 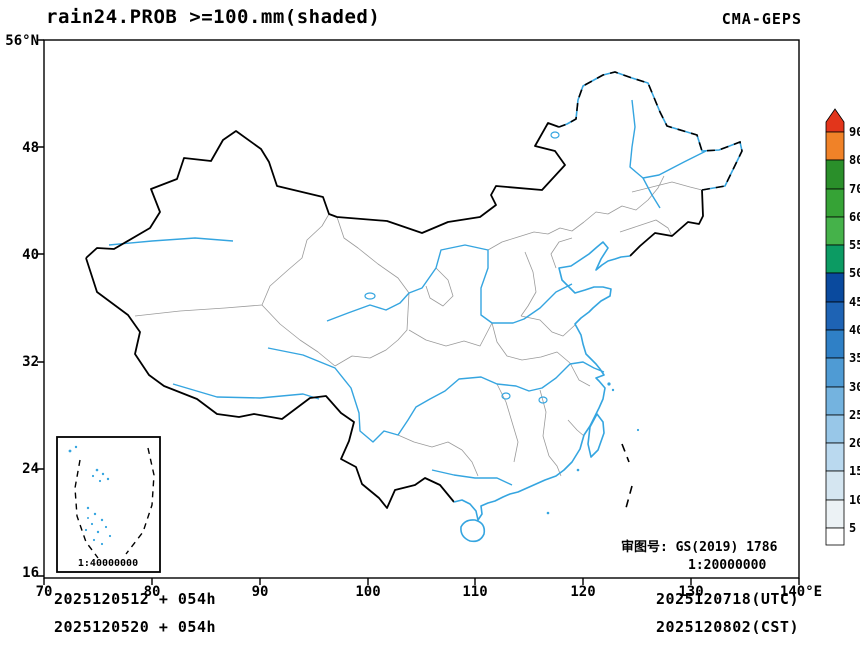 I want to click on colorbar-tick-label: 25, so click(x=854, y=415).